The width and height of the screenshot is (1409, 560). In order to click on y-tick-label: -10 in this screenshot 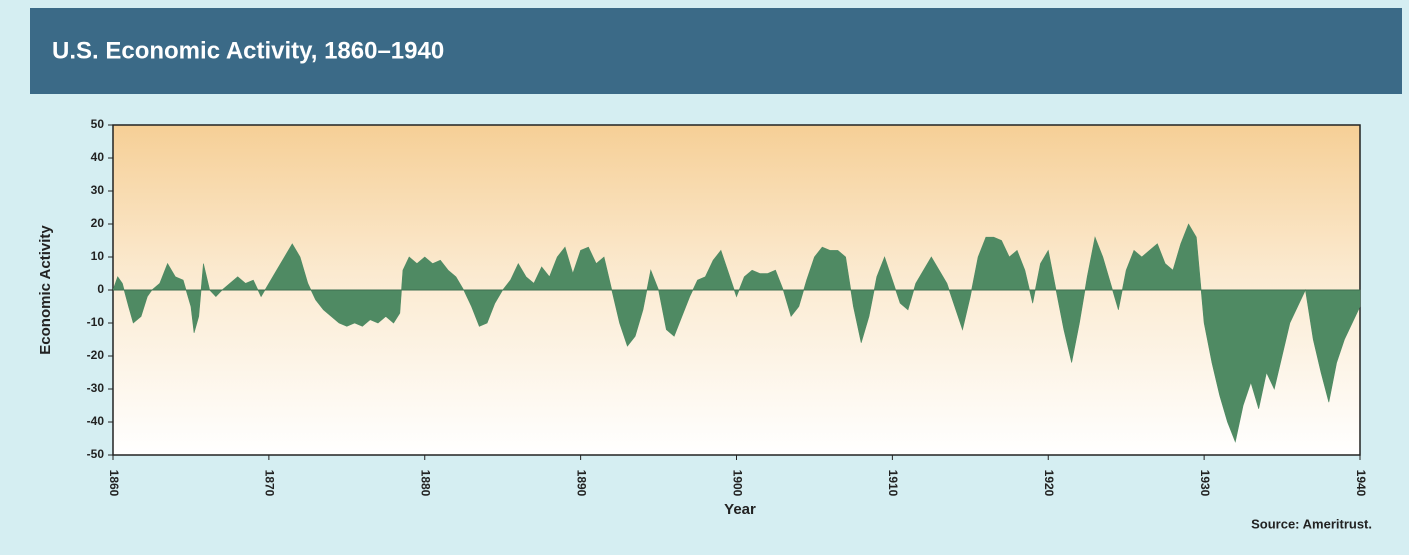, I will do `click(96, 322)`.